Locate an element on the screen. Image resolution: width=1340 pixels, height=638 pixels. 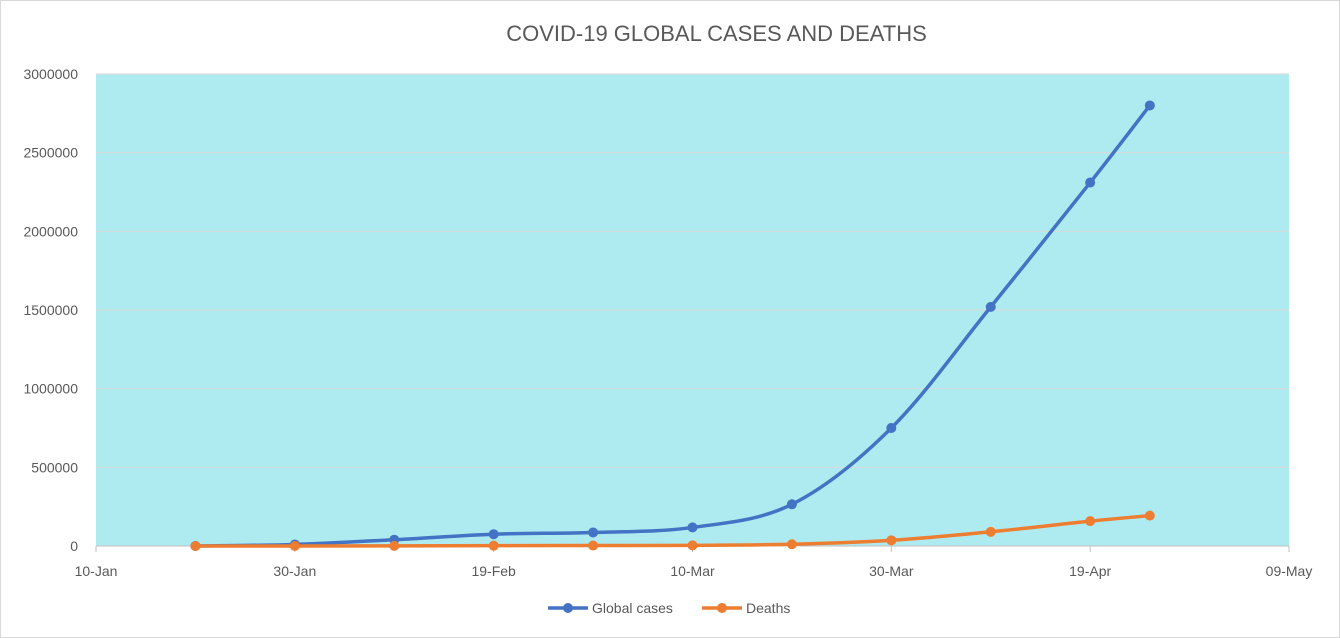
y-tick-label: 3000000 is located at coordinates (50, 74).